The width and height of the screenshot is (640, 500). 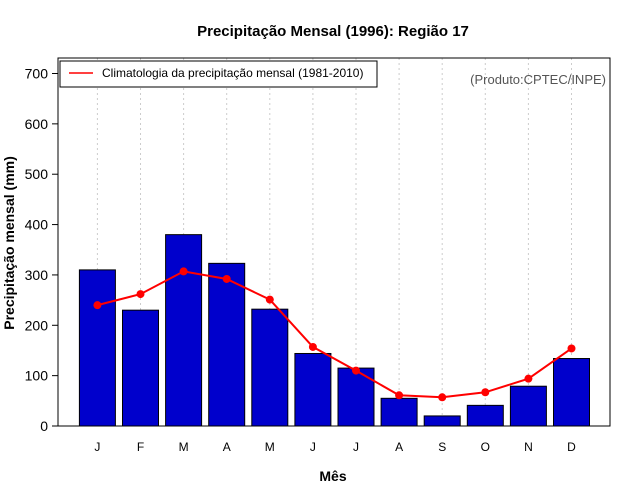 What do you see at coordinates (44, 426) in the screenshot?
I see `y-tick-label: 0` at bounding box center [44, 426].